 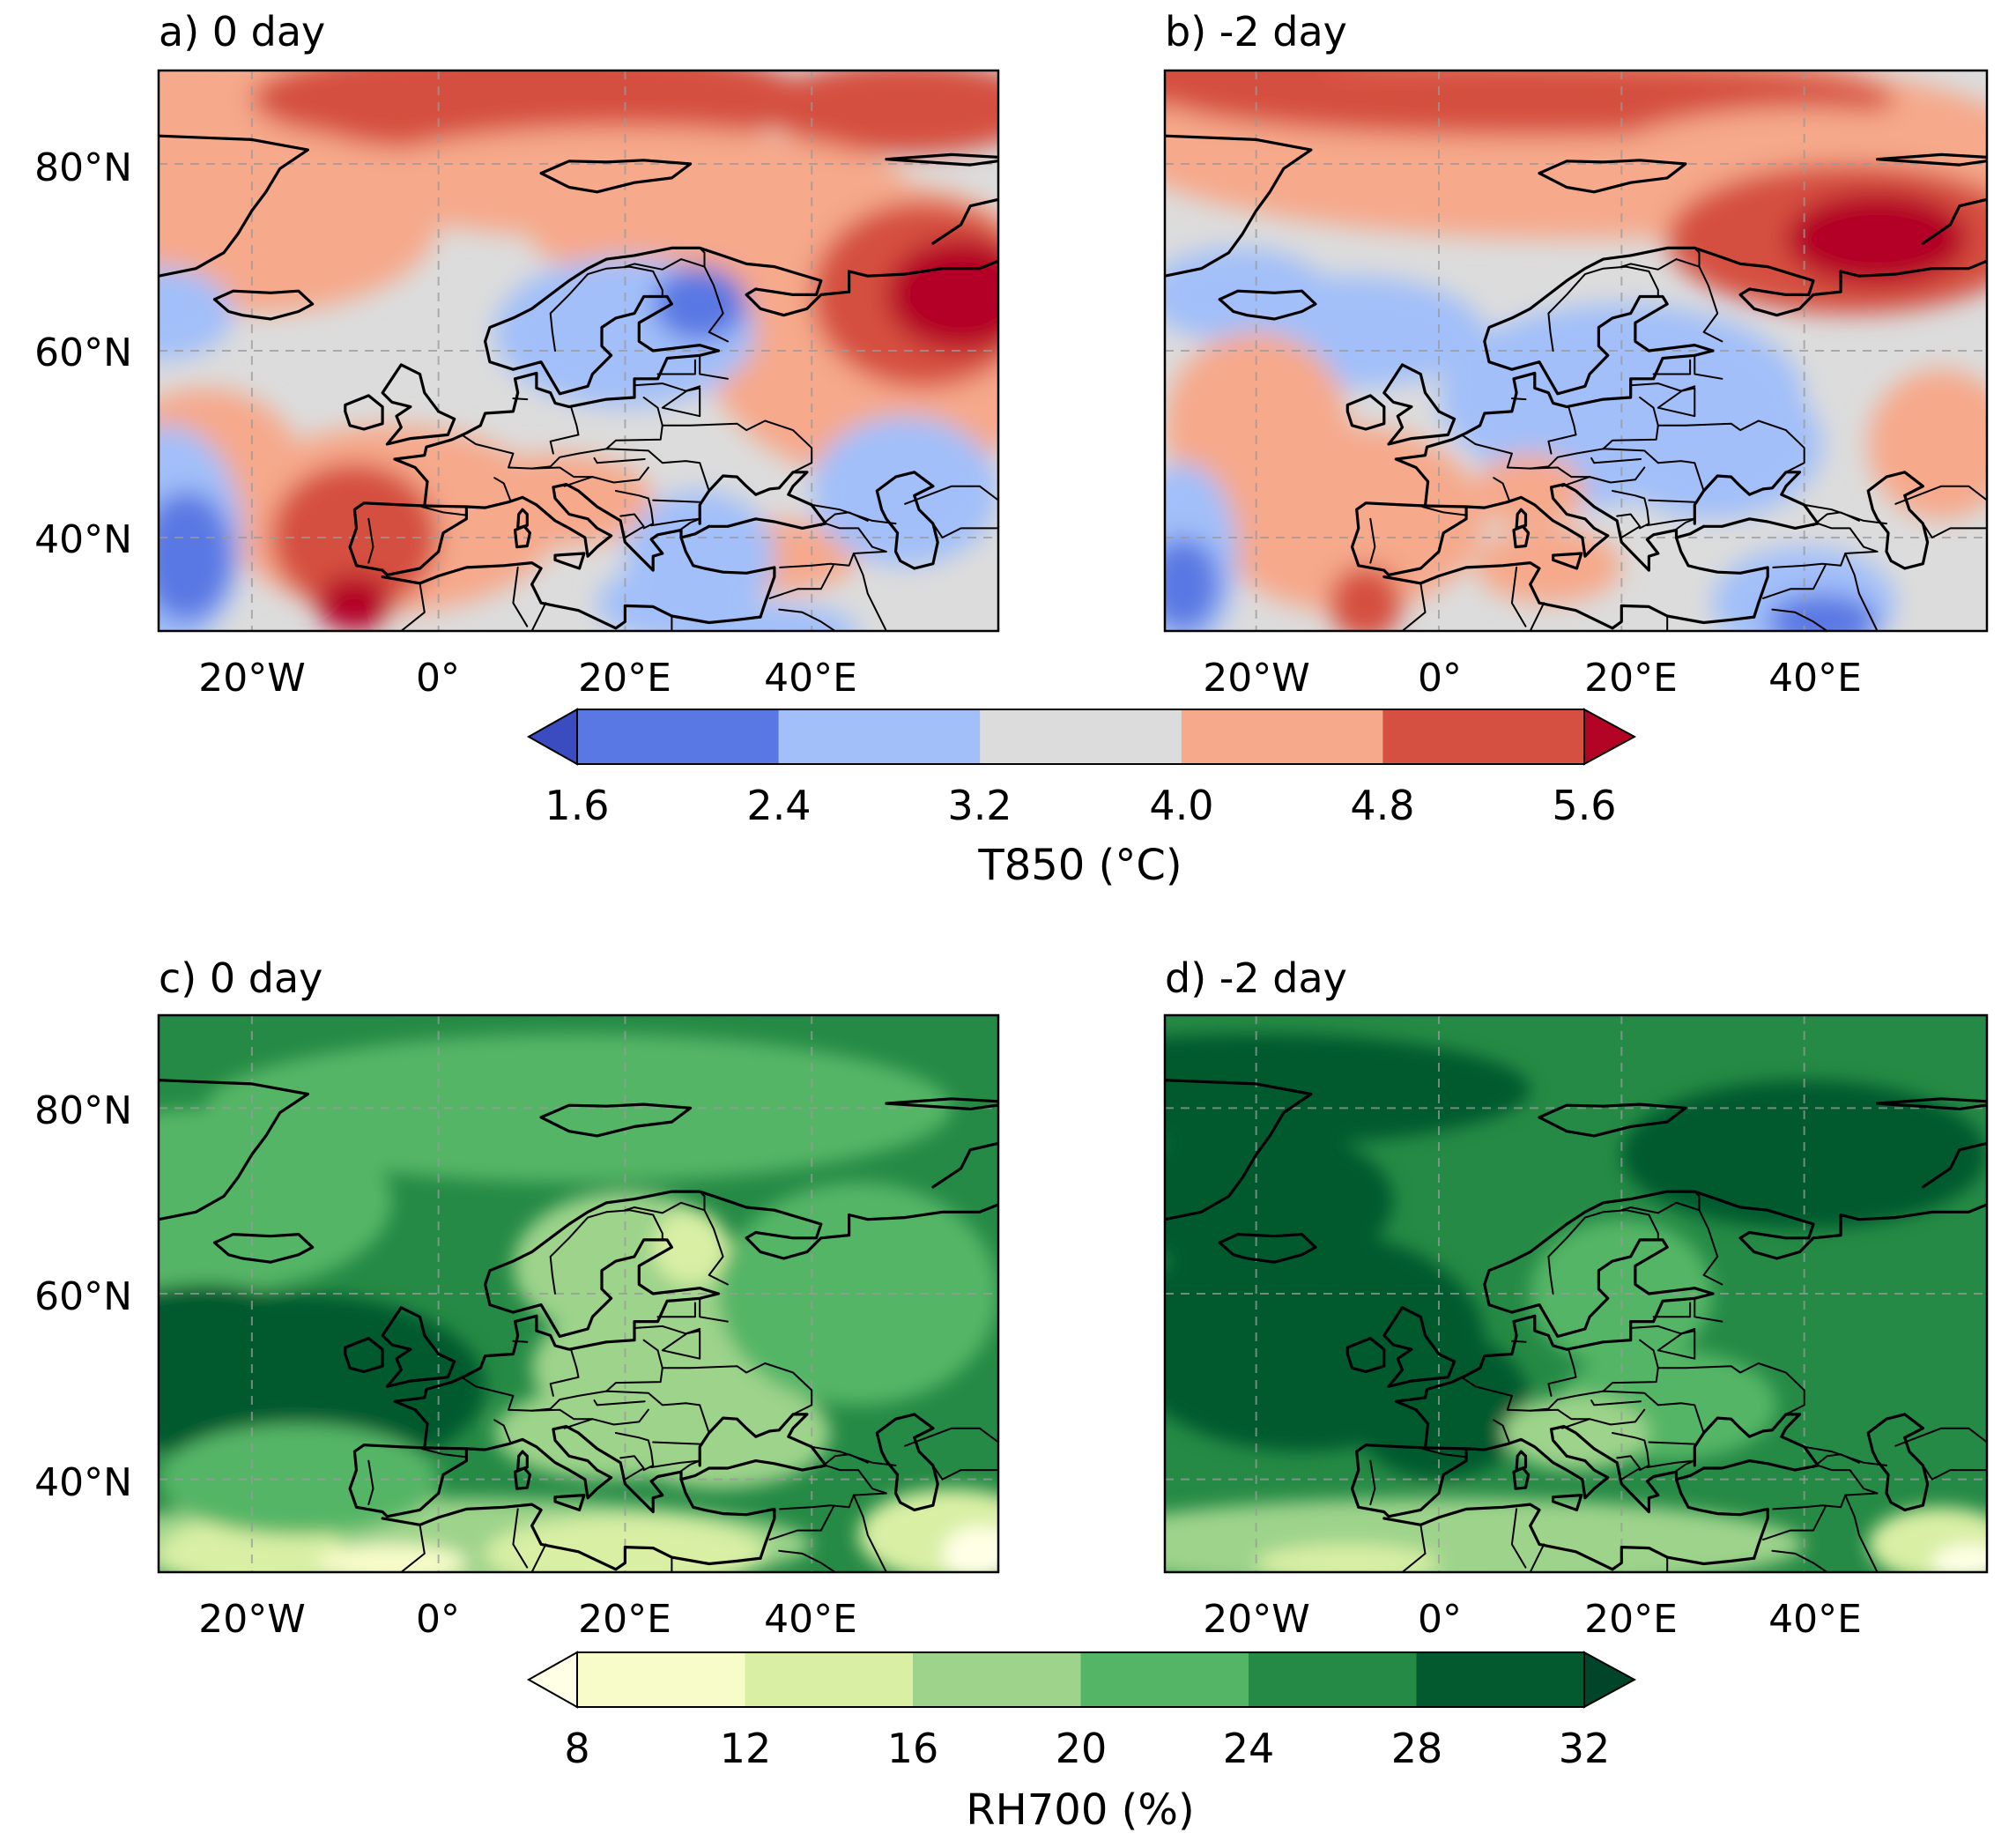 What do you see at coordinates (1256, 1619) in the screenshot?
I see `lon-tick-20w-d: 20°W` at bounding box center [1256, 1619].